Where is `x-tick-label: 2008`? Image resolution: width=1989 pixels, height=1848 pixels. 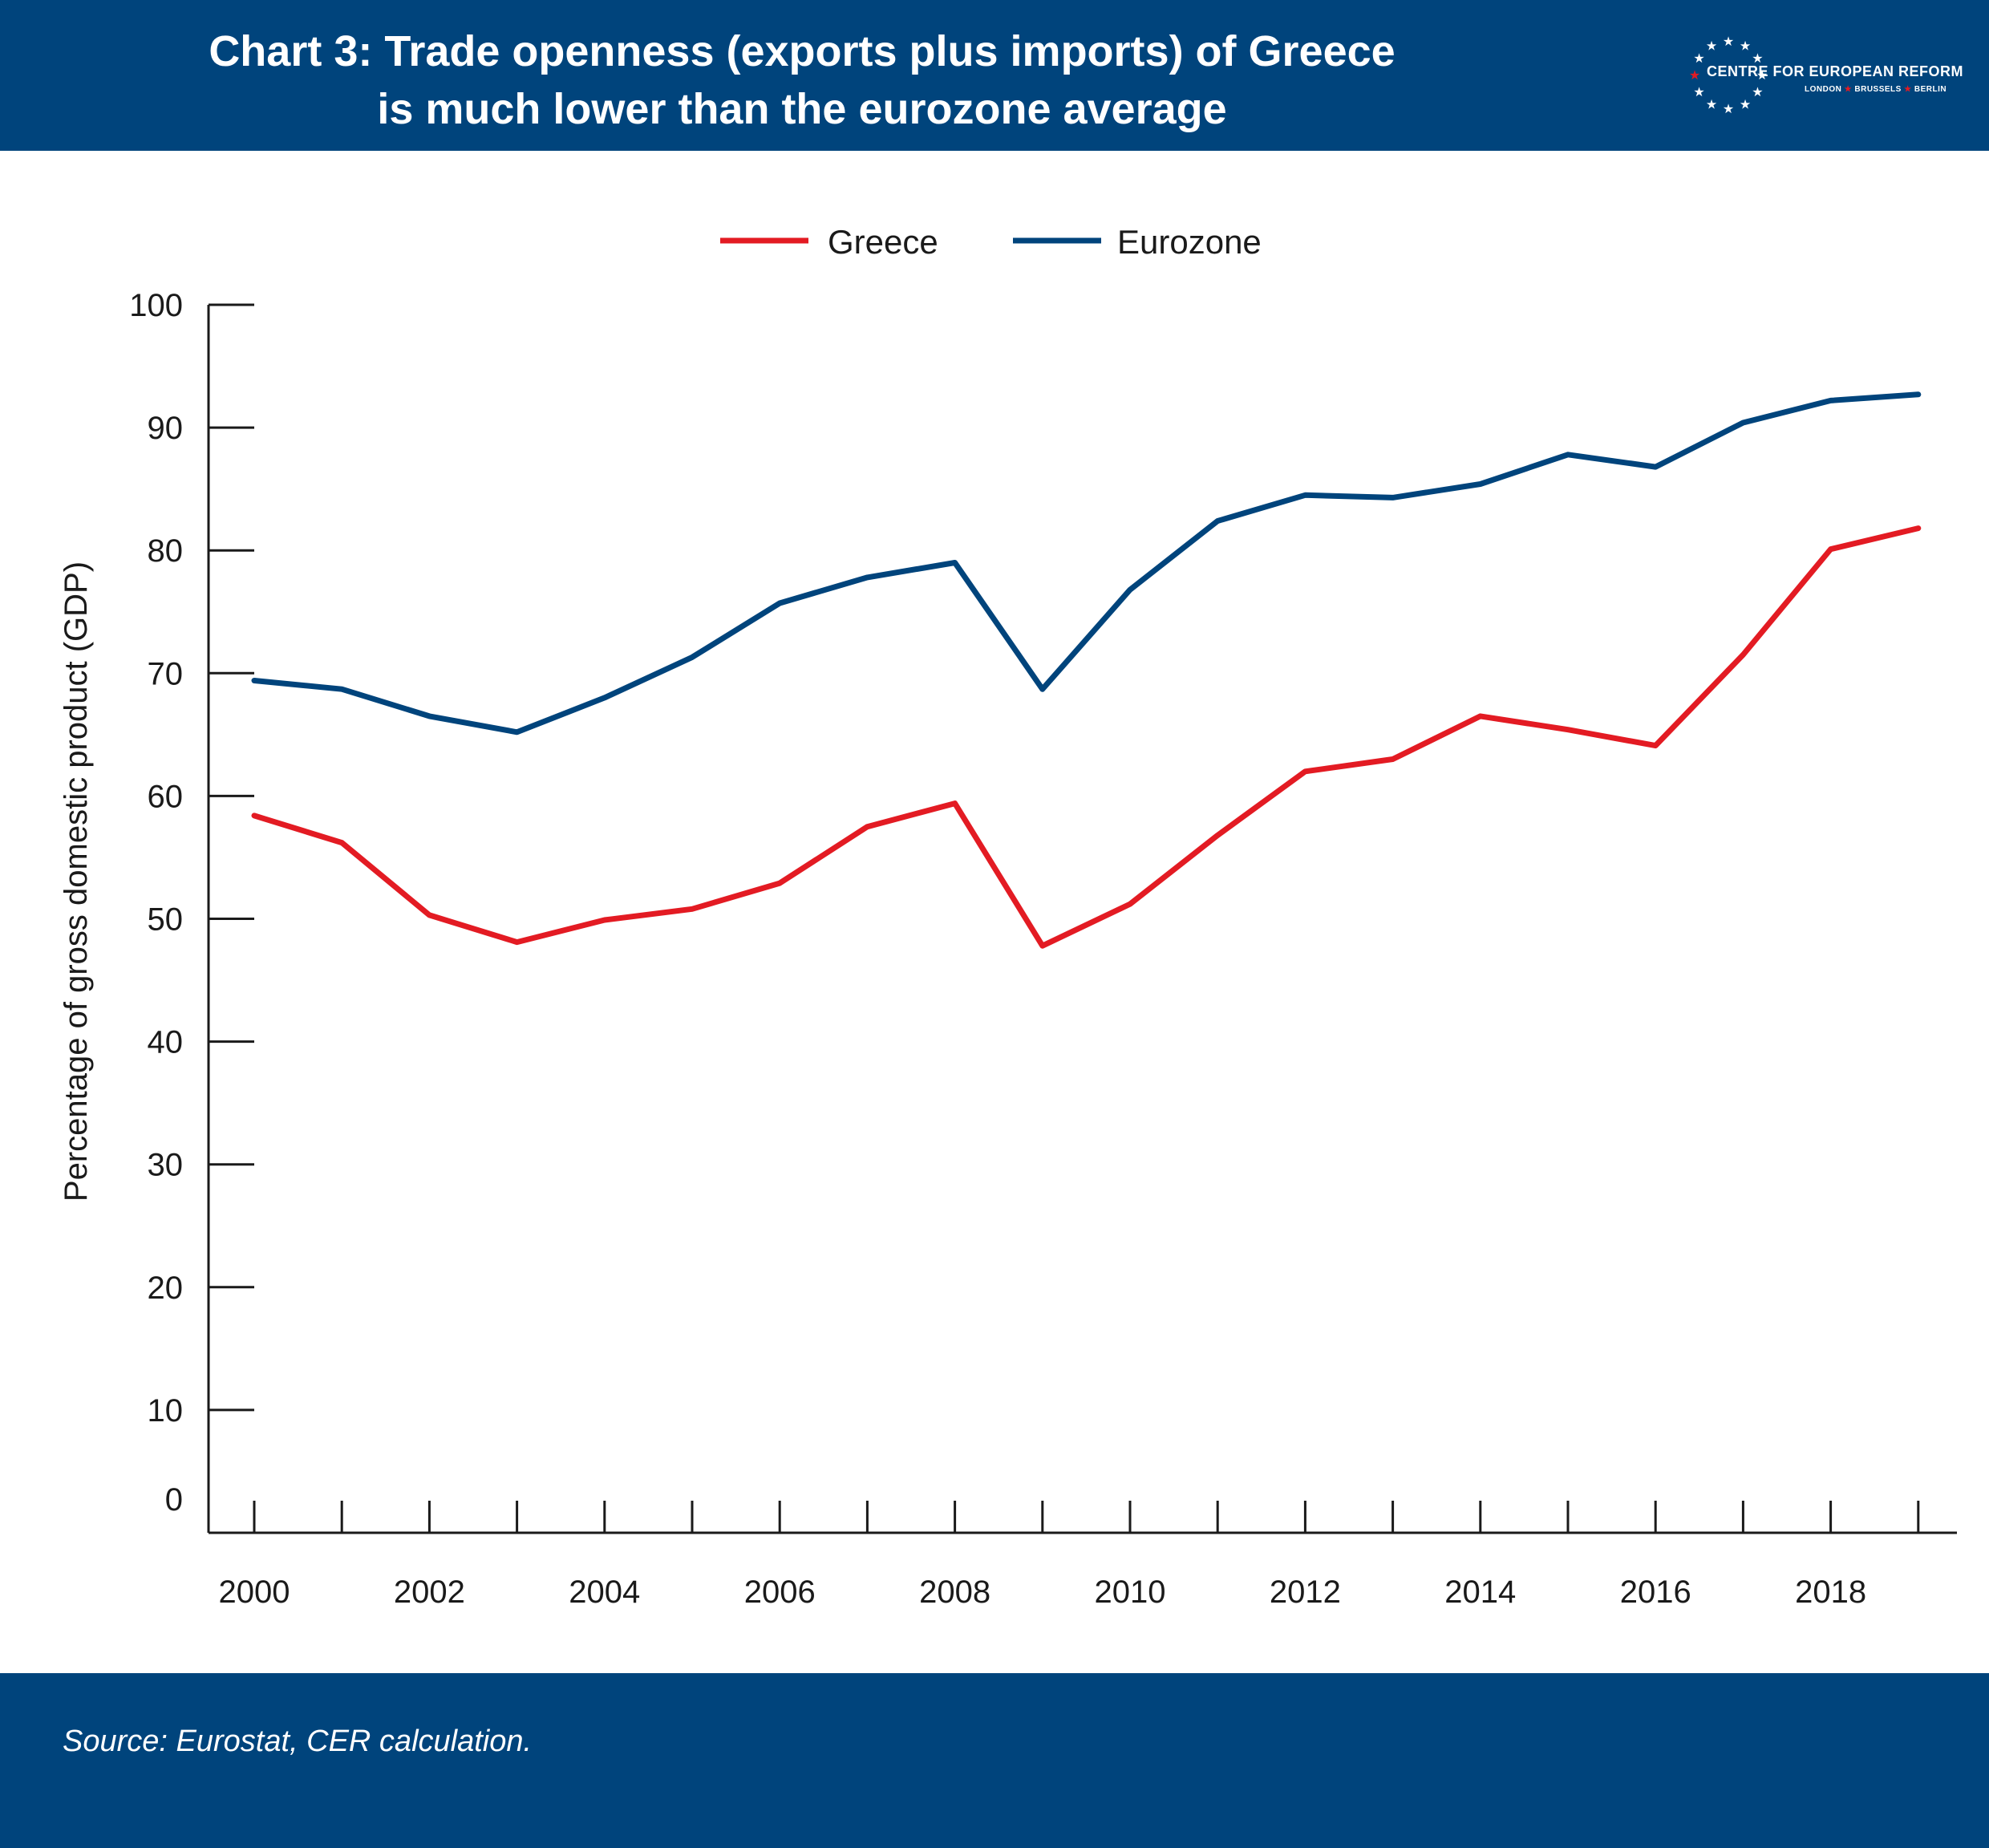 x-tick-label: 2008 is located at coordinates (954, 1592).